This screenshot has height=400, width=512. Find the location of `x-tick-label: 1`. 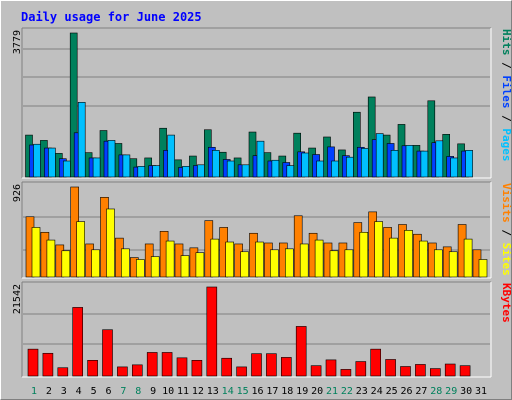

x-tick-label: 1 is located at coordinates (34, 391).